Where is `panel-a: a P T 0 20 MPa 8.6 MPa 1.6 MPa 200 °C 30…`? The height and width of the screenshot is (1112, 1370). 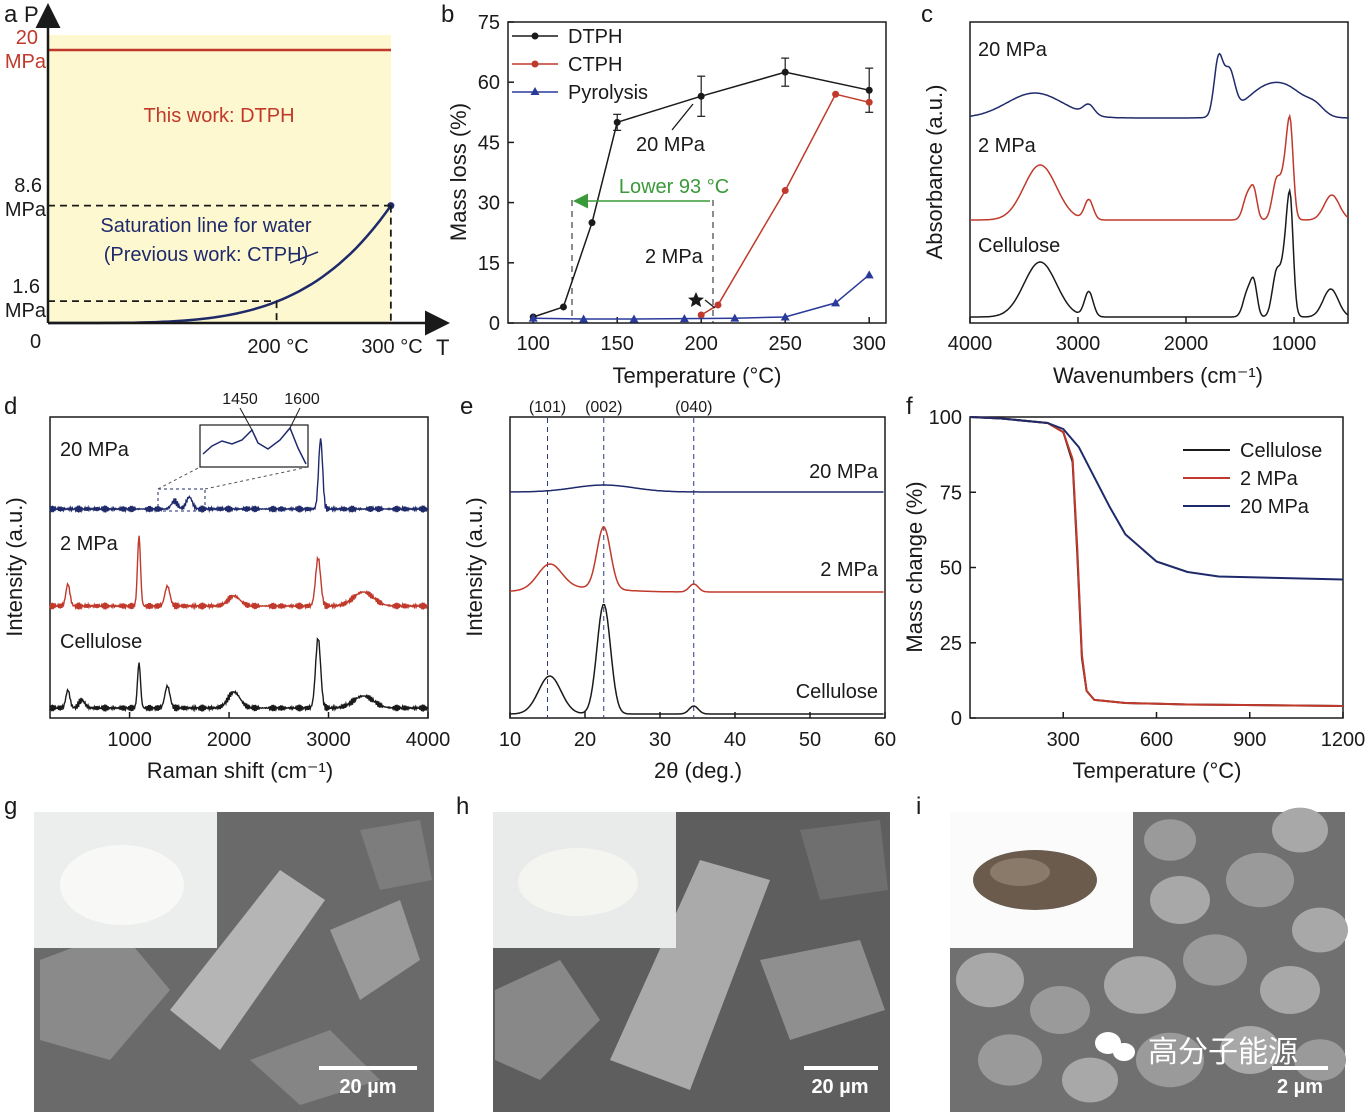 panel-a: a P T 0 20 MPa 8.6 MPa 1.6 MPa 200 °C 30… is located at coordinates (227, 180).